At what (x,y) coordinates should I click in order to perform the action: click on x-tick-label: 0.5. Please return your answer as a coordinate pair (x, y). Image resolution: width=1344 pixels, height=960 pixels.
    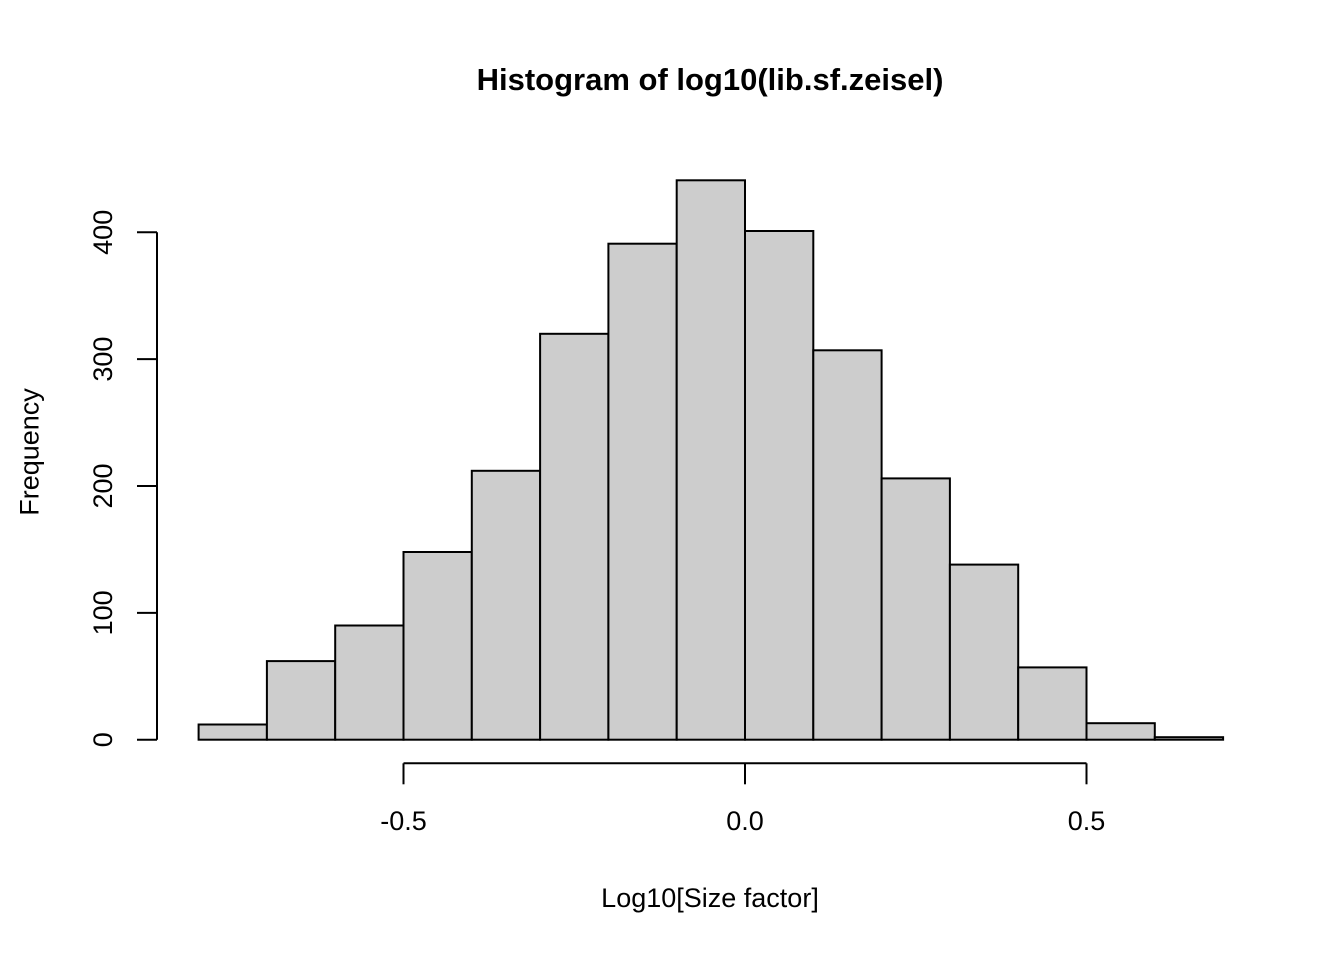
    Looking at the image, I should click on (1087, 821).